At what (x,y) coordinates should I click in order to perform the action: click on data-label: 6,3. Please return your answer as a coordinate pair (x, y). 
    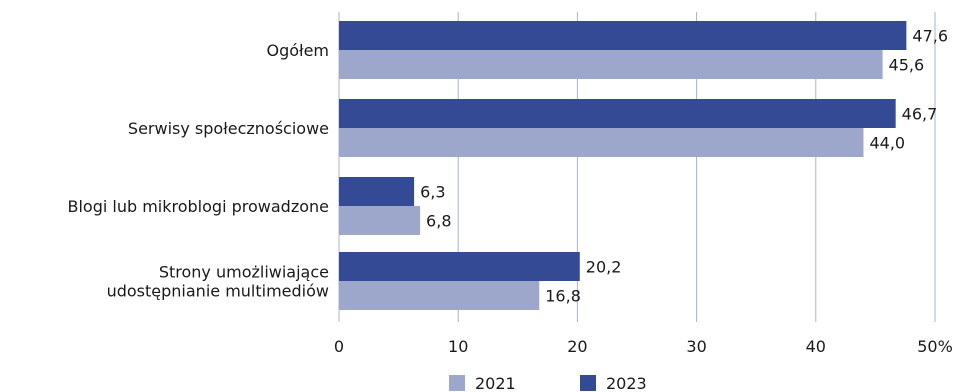
    Looking at the image, I should click on (432, 192).